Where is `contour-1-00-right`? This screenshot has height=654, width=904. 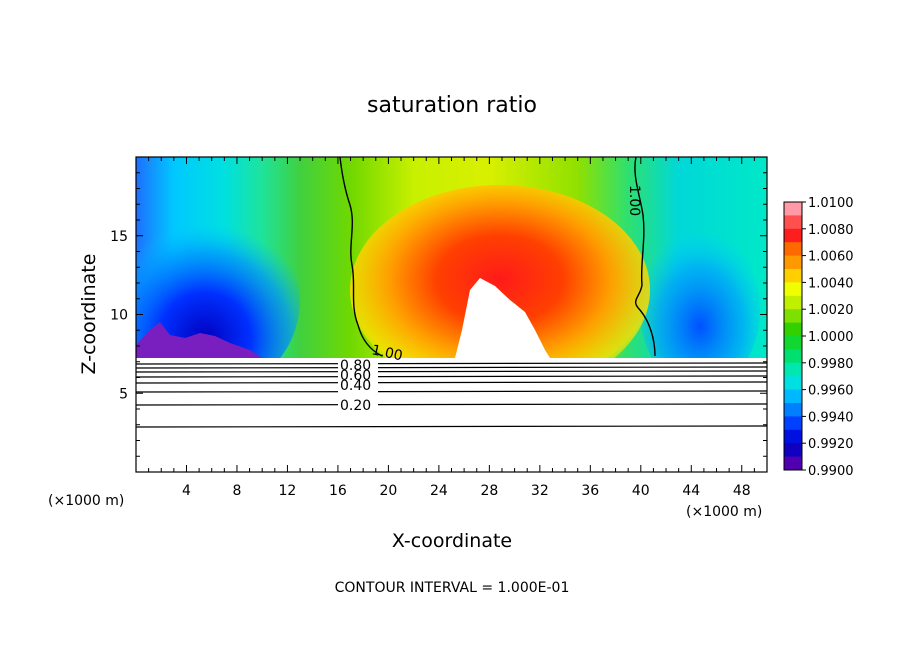
contour-1-00-right is located at coordinates (645, 257).